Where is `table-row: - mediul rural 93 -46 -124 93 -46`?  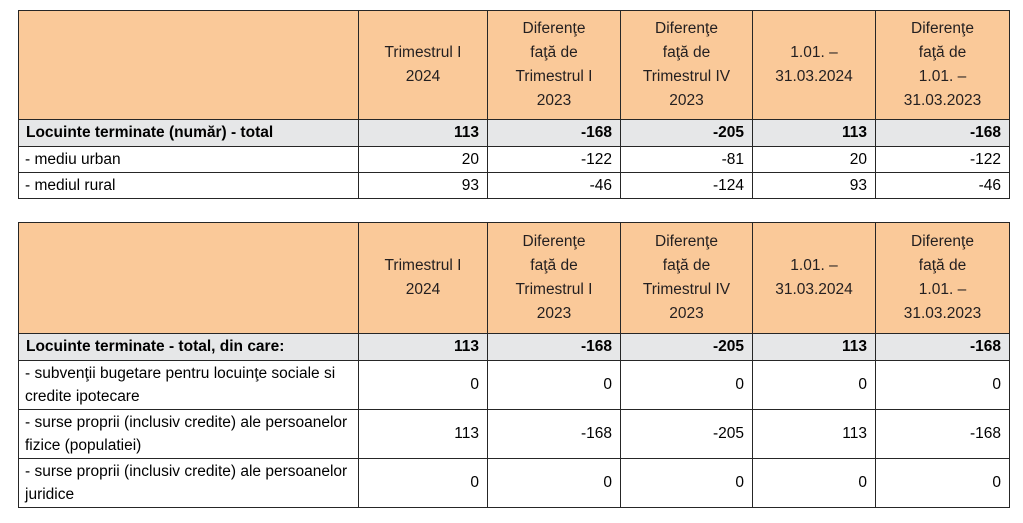 table-row: - mediul rural 93 -46 -124 93 -46 is located at coordinates (514, 185).